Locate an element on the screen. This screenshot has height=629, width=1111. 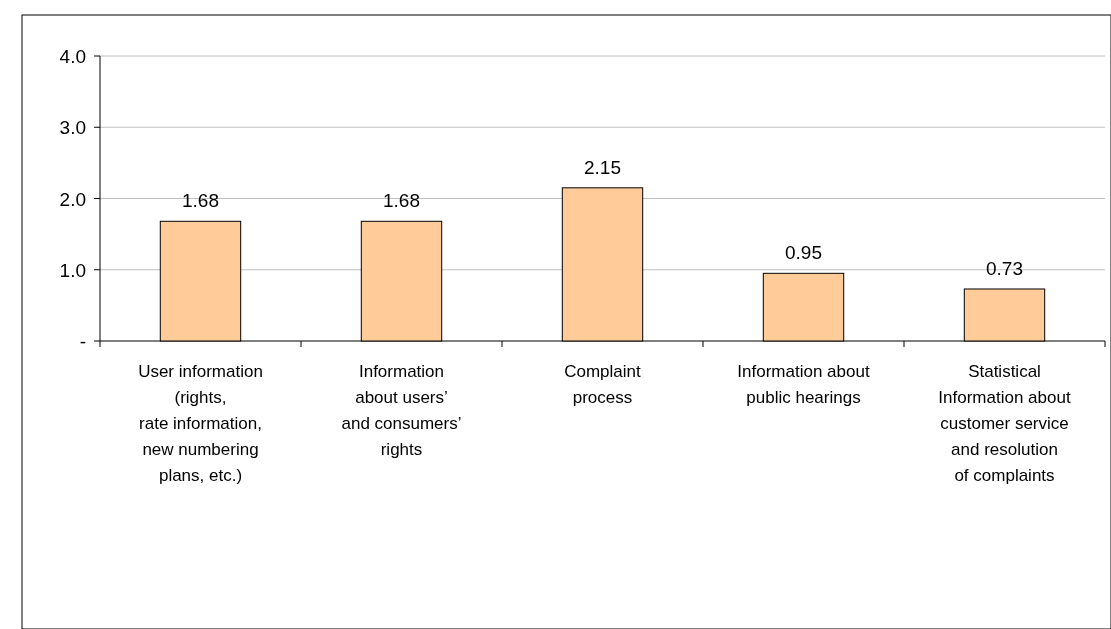
x-tick-label: Information about users’ and consumers’ rights is located at coordinates (401, 410).